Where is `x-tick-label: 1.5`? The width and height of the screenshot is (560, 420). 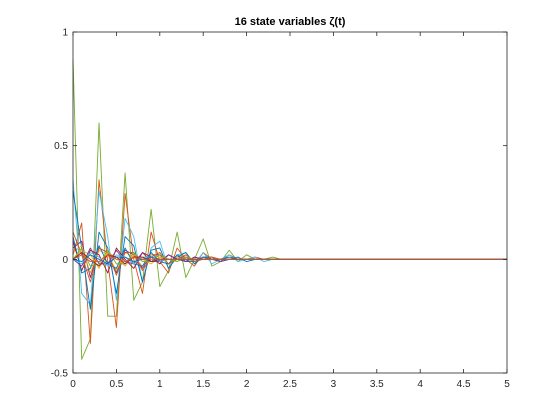 x-tick-label: 1.5 is located at coordinates (203, 384).